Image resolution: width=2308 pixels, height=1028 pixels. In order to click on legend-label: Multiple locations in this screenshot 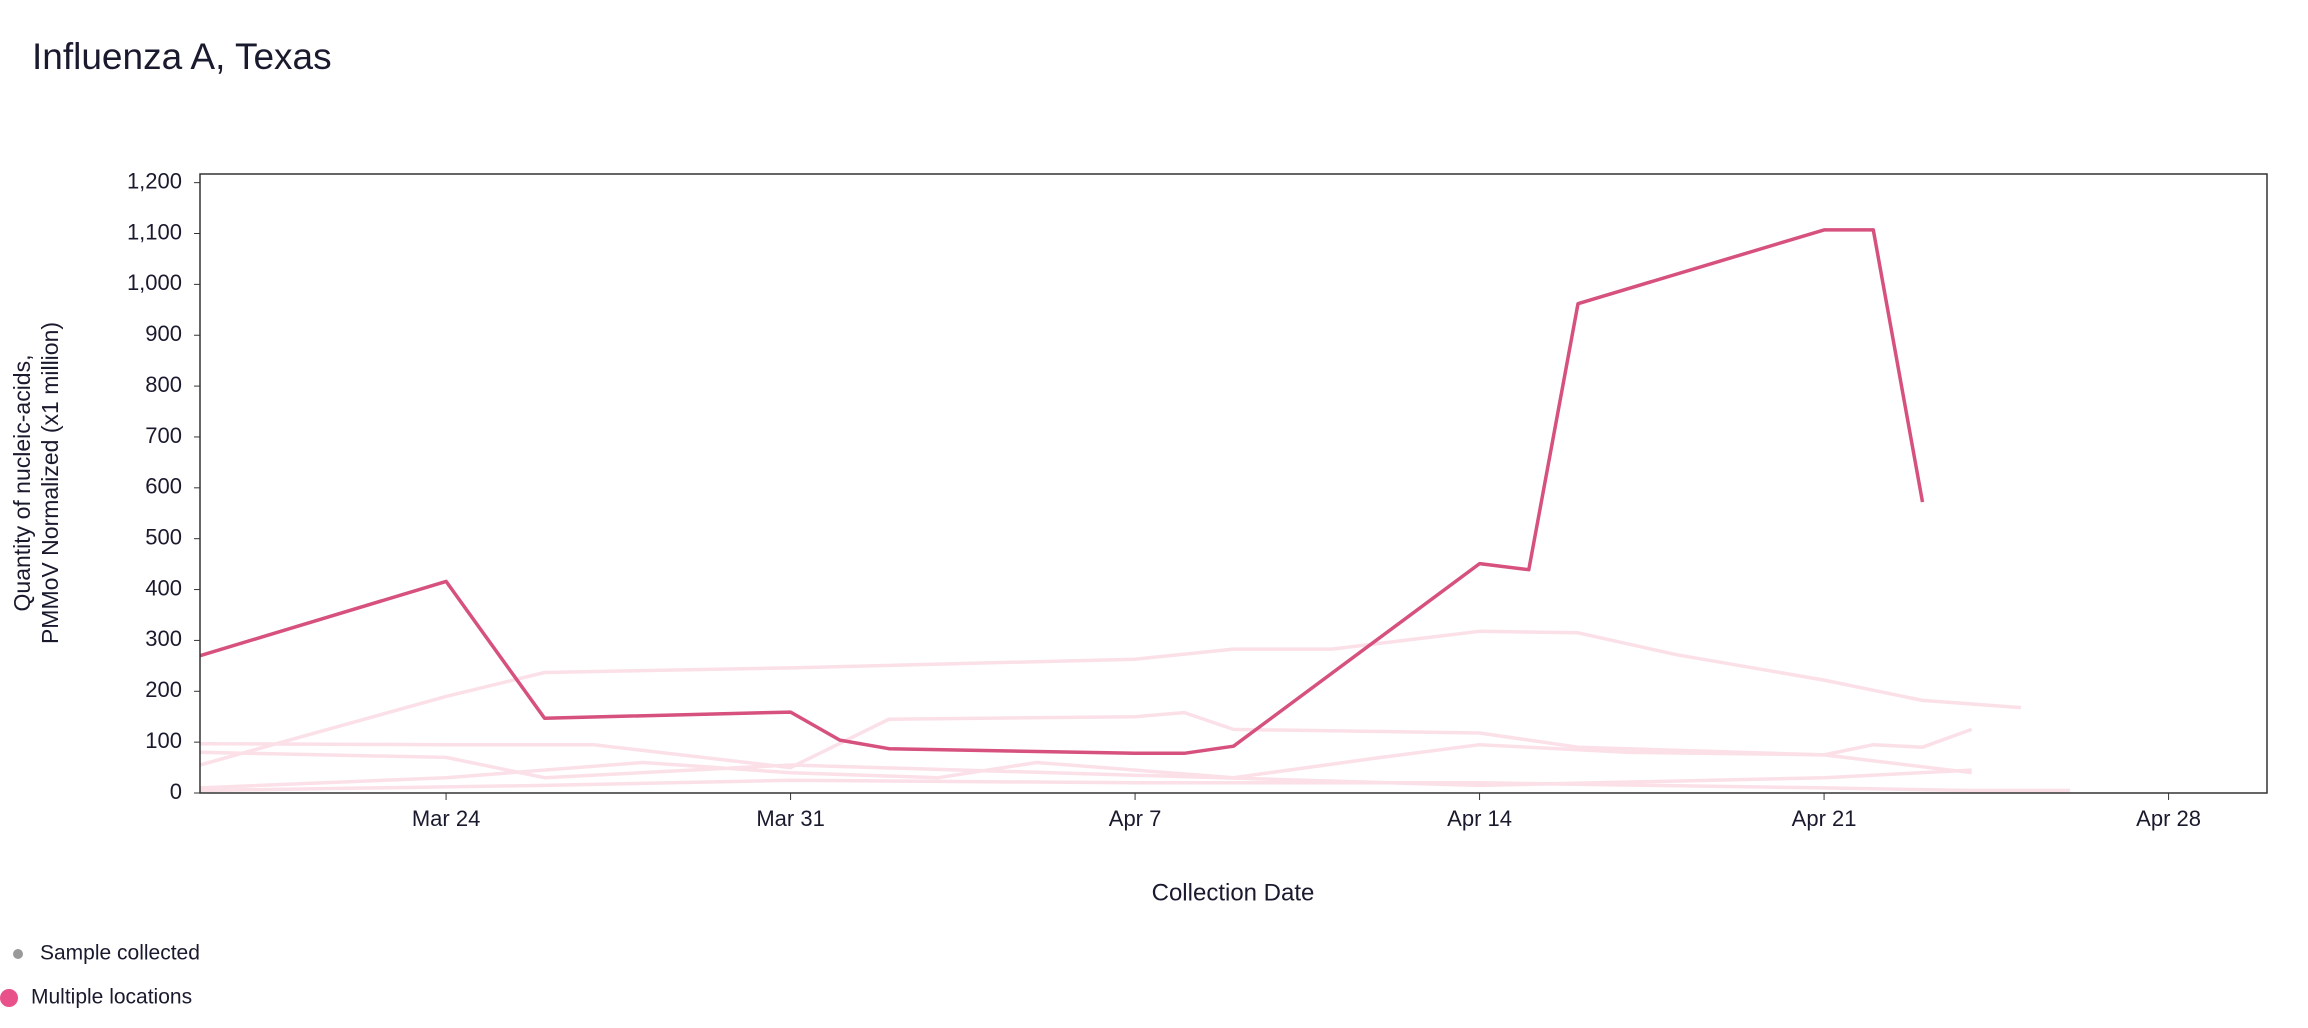, I will do `click(111, 997)`.